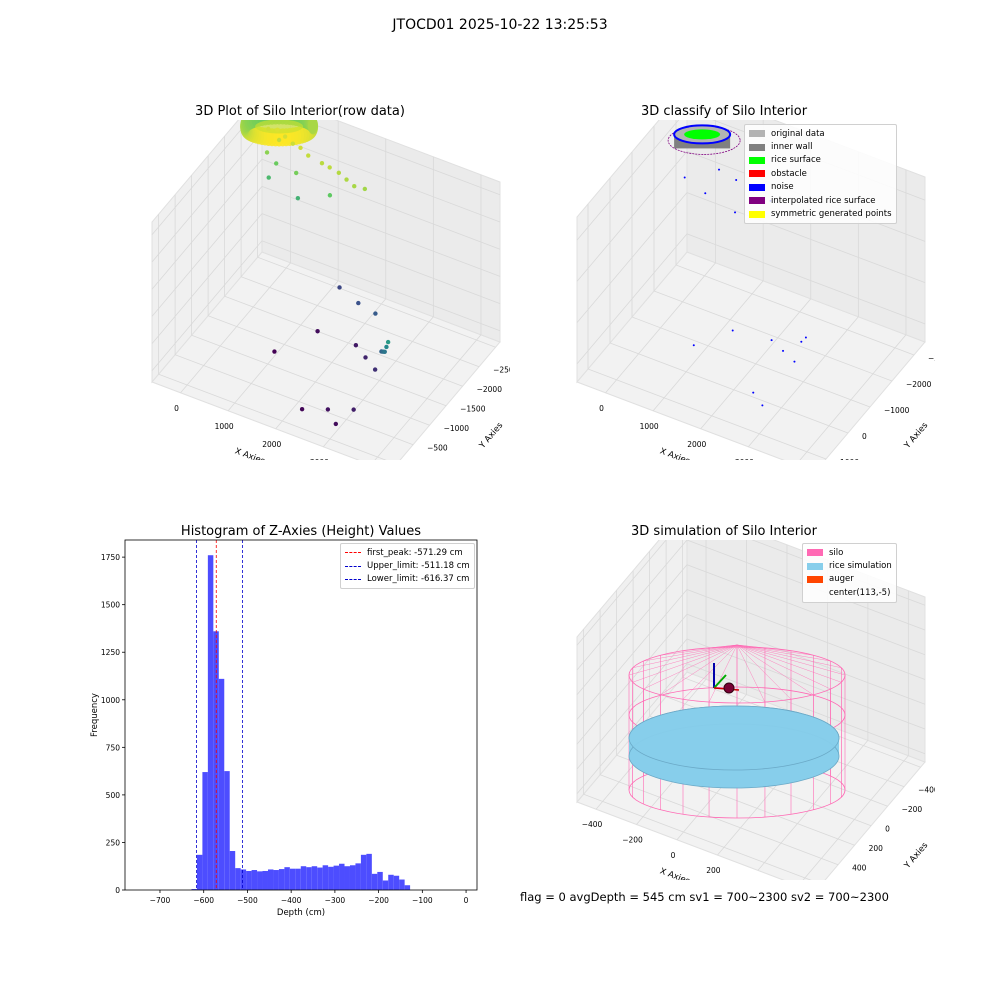 This screenshot has height=1000, width=1000. What do you see at coordinates (301, 715) in the screenshot?
I see `plot-frame` at bounding box center [301, 715].